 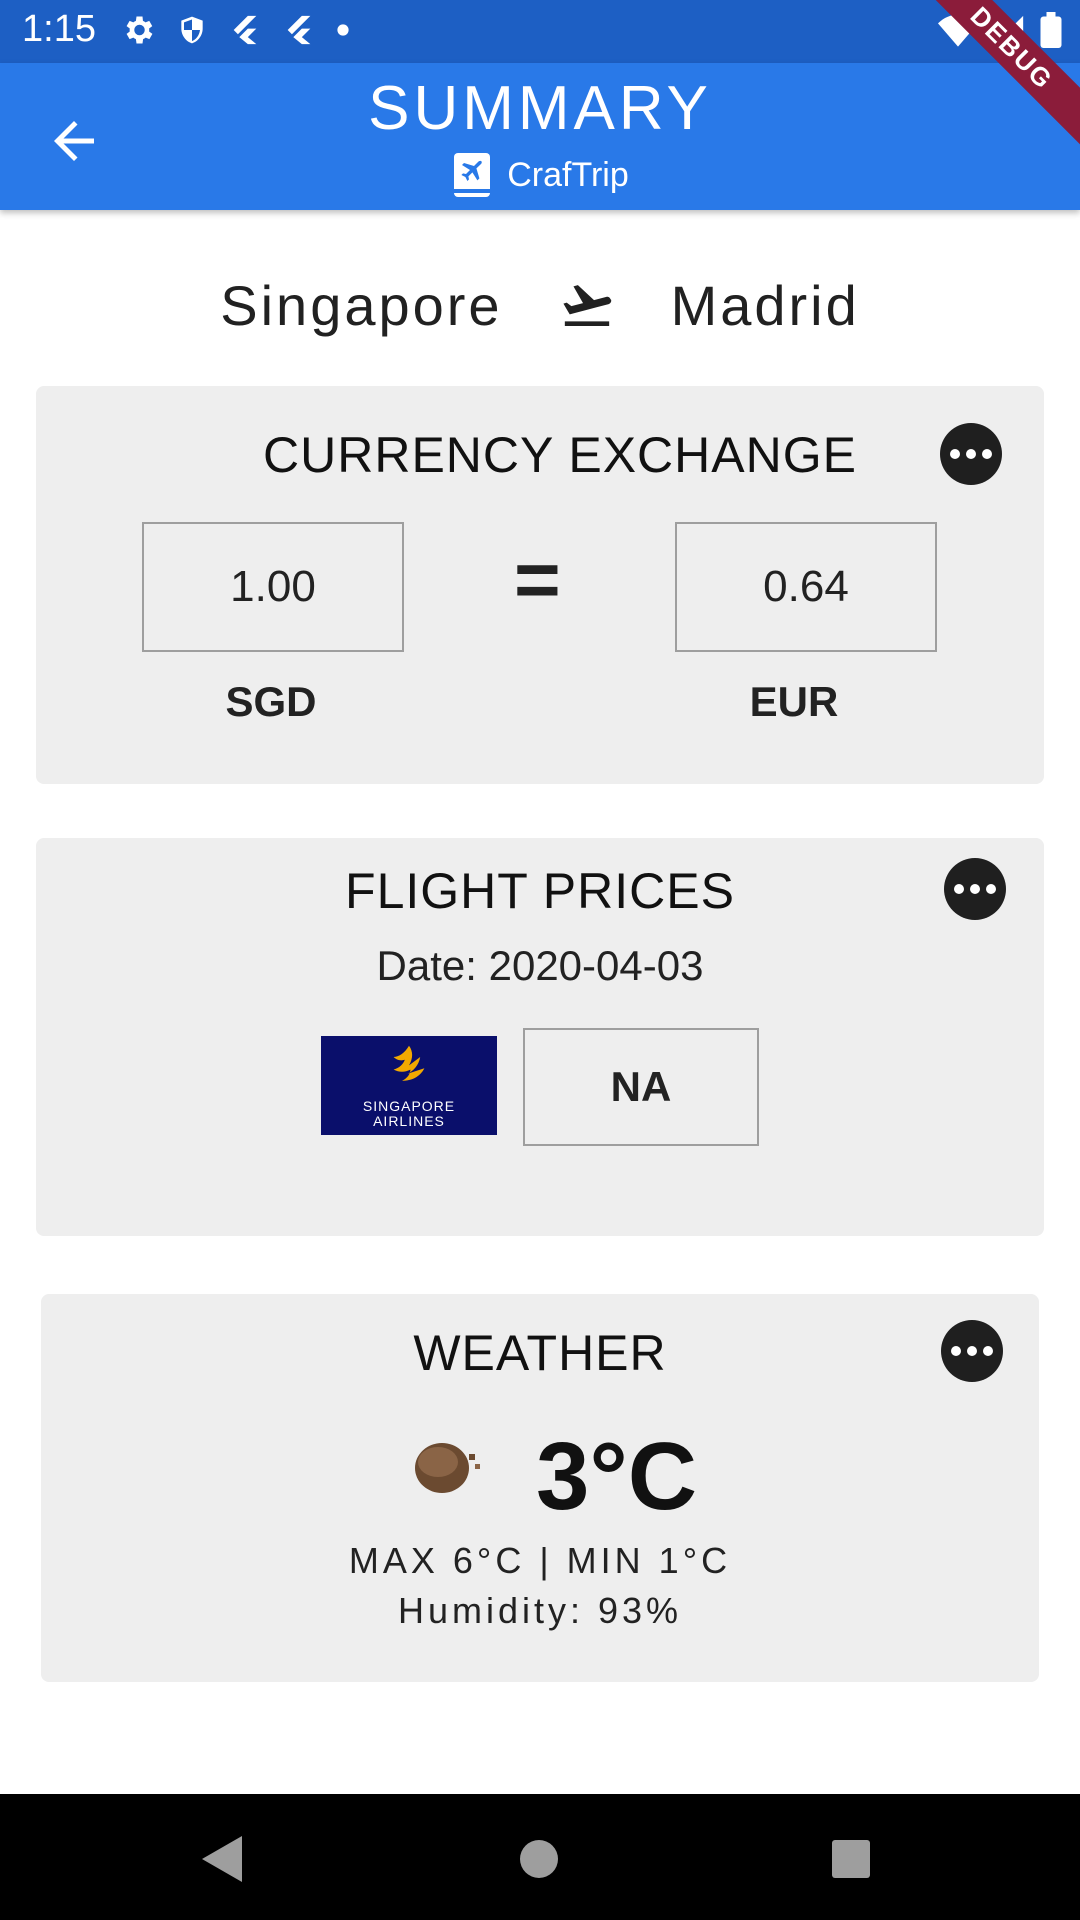 I want to click on weather-more-button, so click(x=972, y=1351).